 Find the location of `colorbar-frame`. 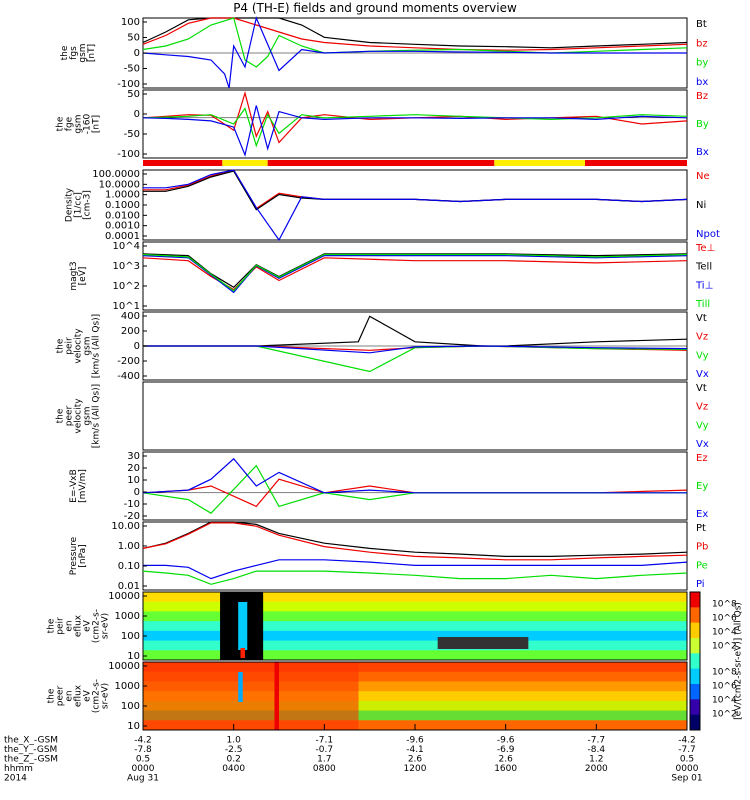

colorbar-frame is located at coordinates (695, 661).